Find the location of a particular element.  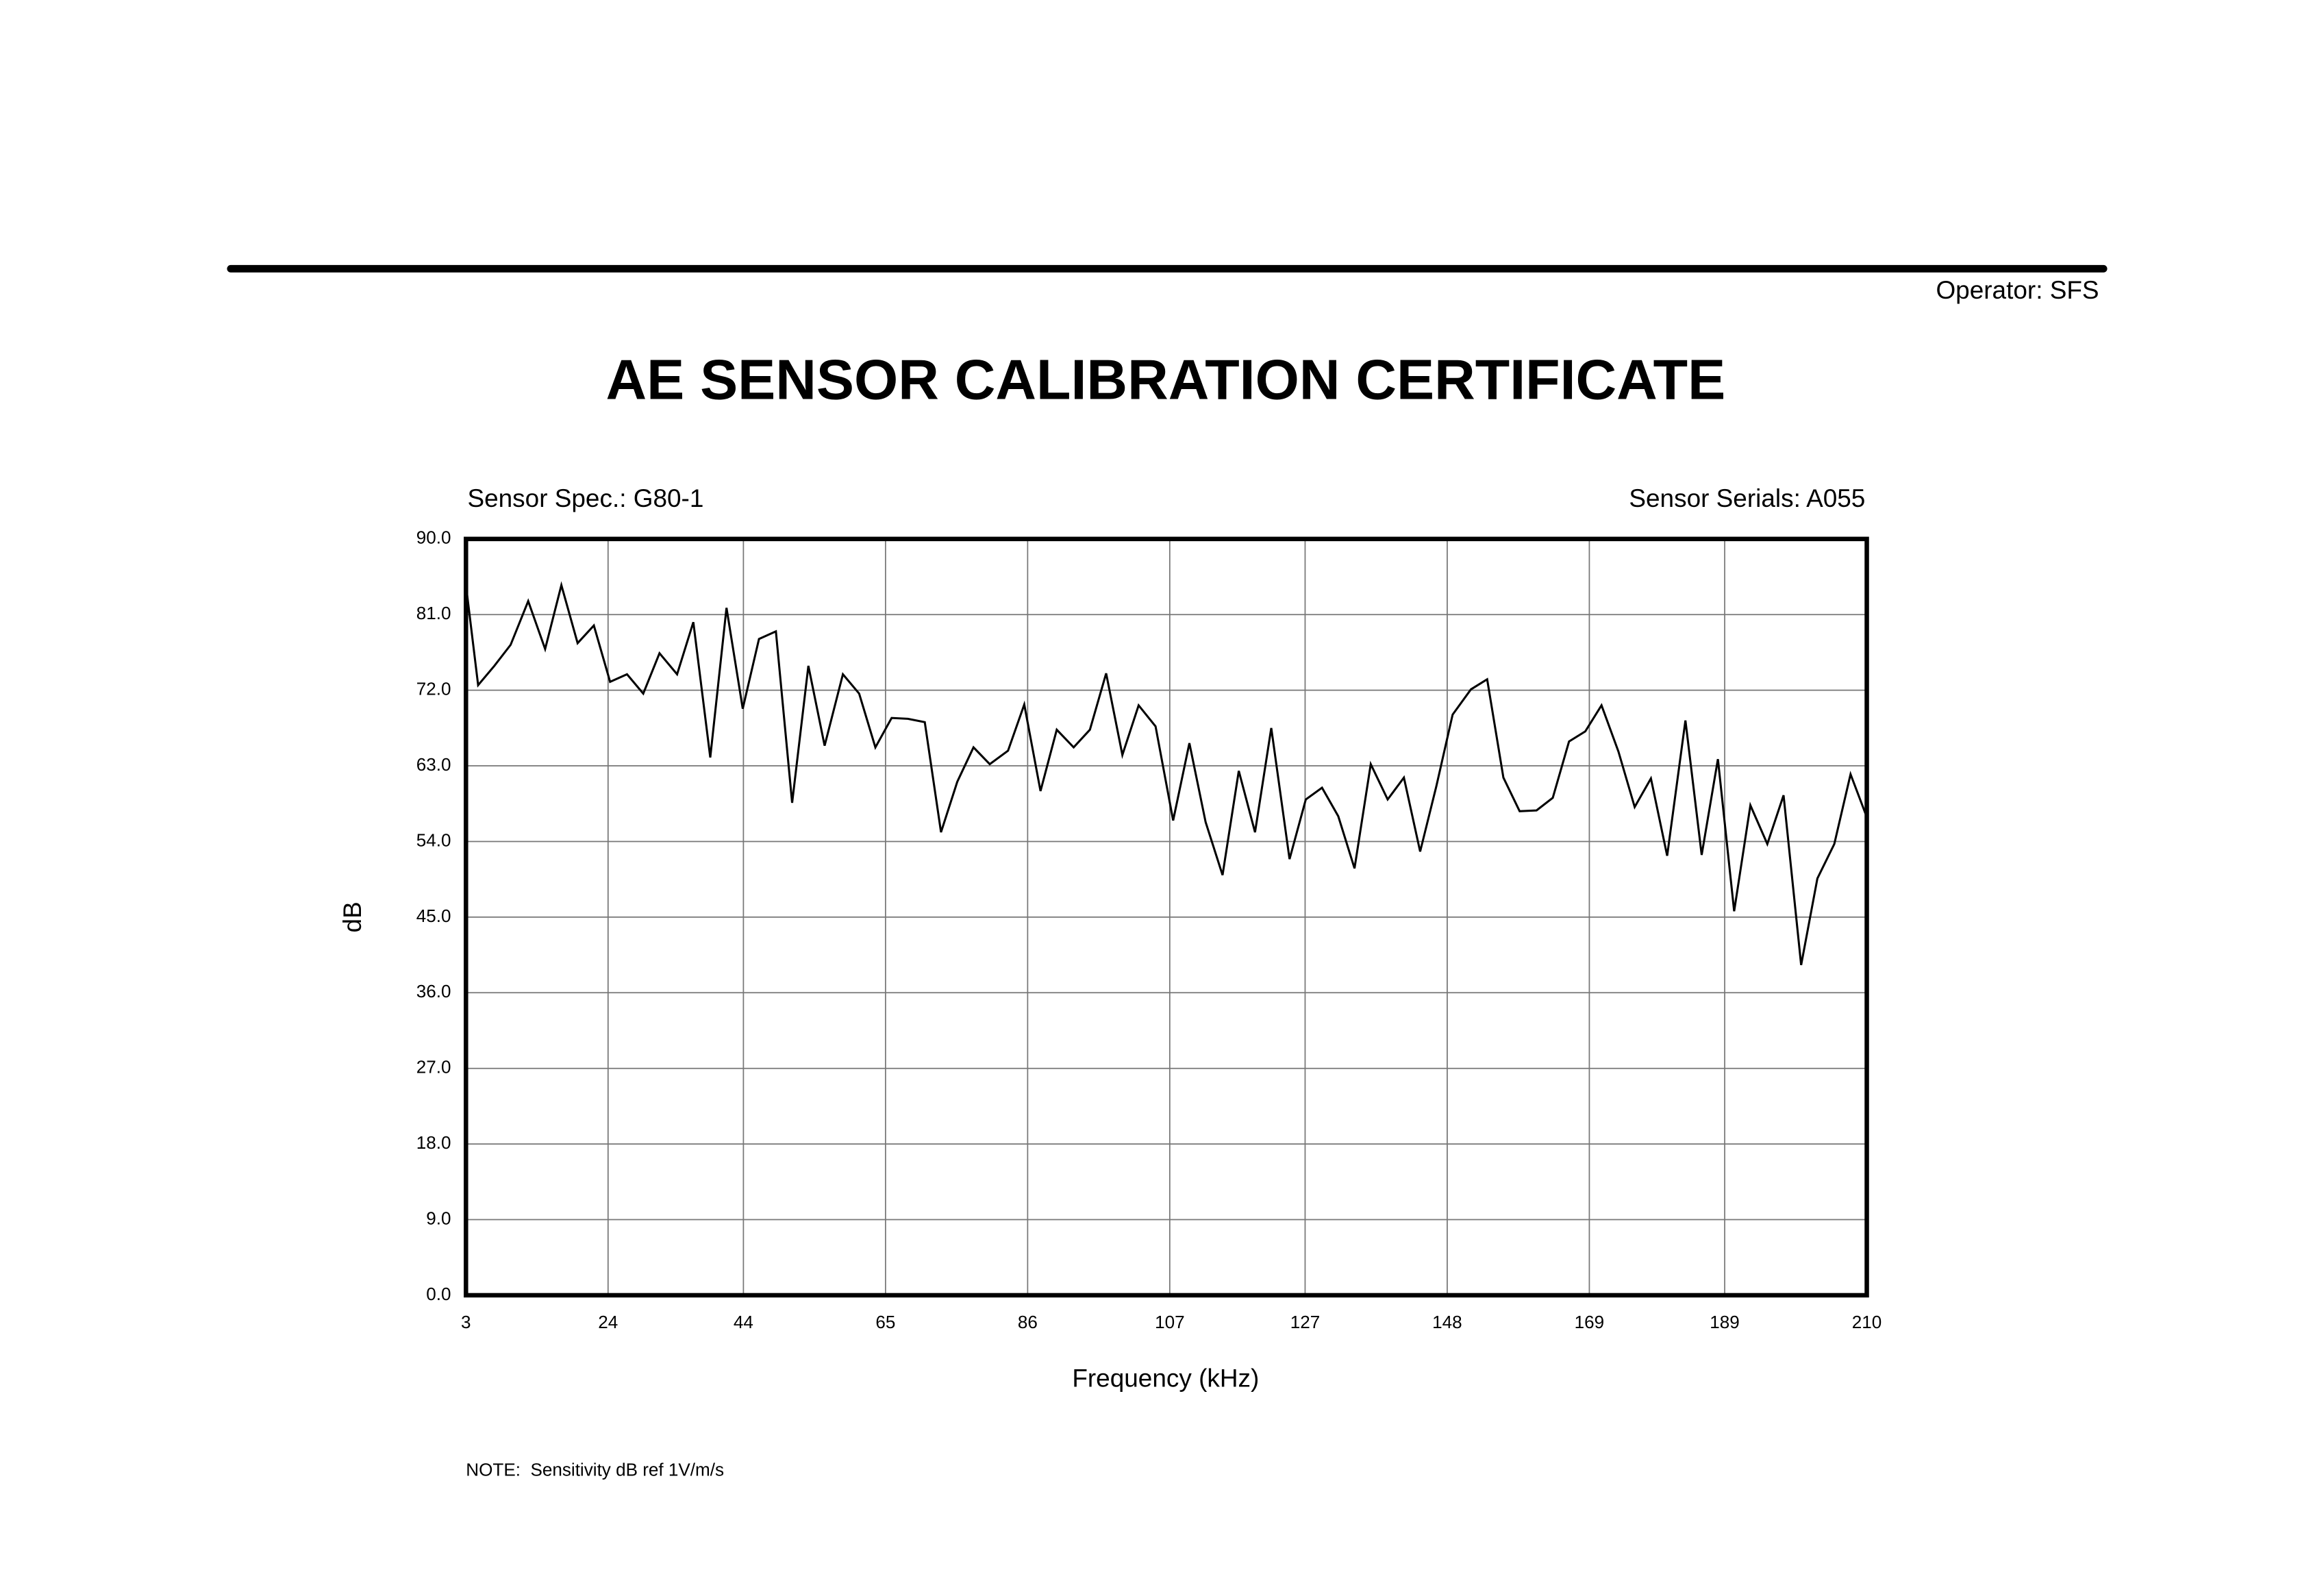

y-tick-label: 36.0 is located at coordinates (433, 991).